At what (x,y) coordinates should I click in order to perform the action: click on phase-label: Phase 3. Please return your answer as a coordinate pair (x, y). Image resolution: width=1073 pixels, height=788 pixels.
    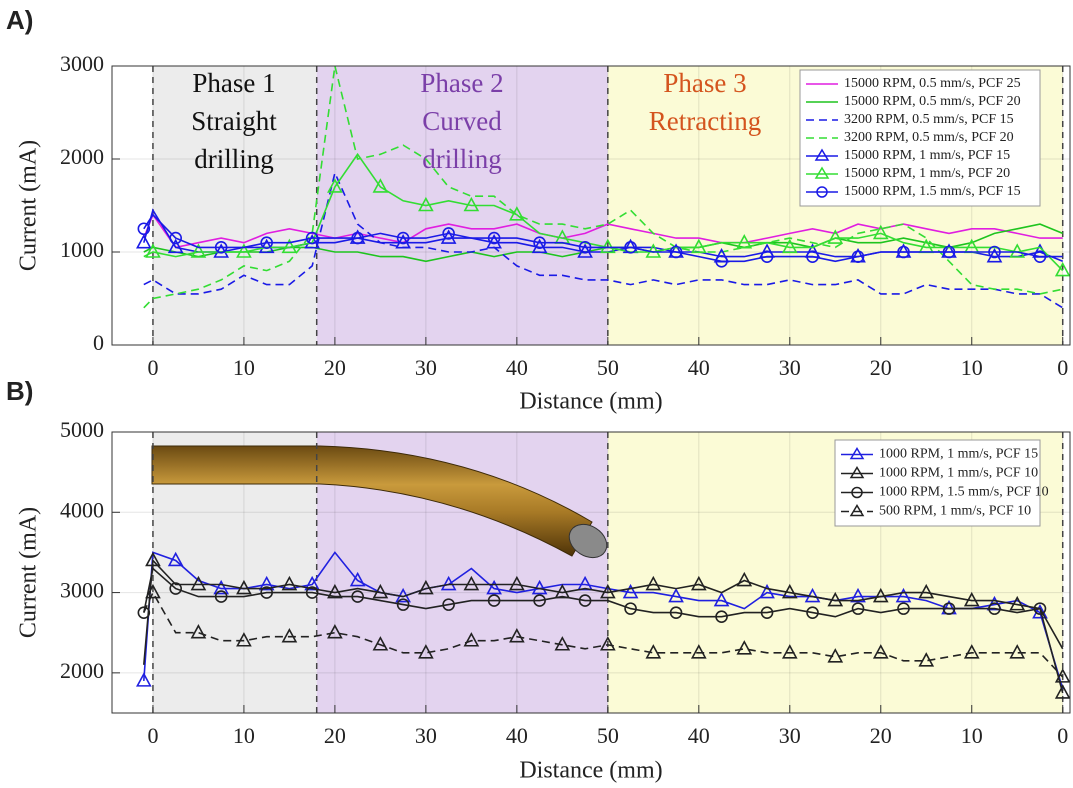
    Looking at the image, I should click on (704, 83).